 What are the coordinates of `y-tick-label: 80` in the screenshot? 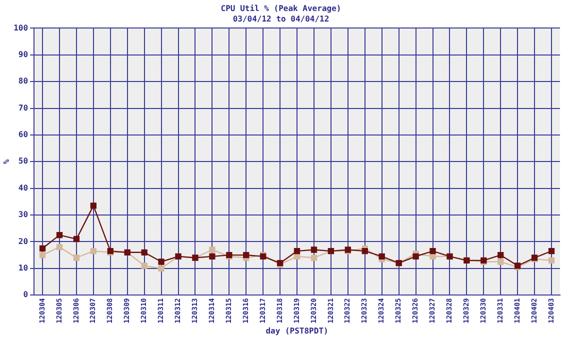 It's located at (23, 81).